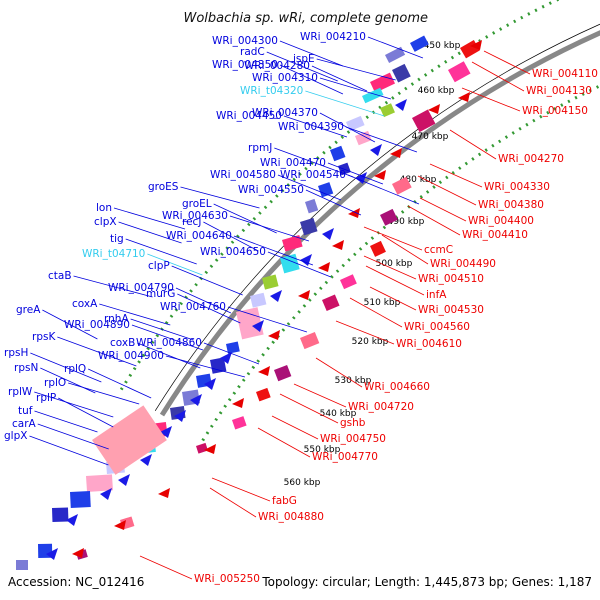 Image resolution: width=600 pixels, height=600 pixels. What do you see at coordinates (28, 310) in the screenshot?
I see `forward-gene-label: greA` at bounding box center [28, 310].